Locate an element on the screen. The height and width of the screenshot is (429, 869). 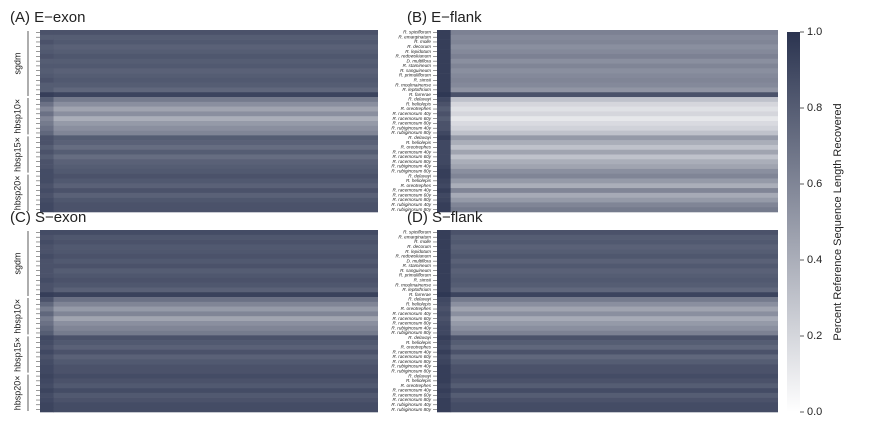
row-label: R. farrerae is located at coordinates (420, 94).